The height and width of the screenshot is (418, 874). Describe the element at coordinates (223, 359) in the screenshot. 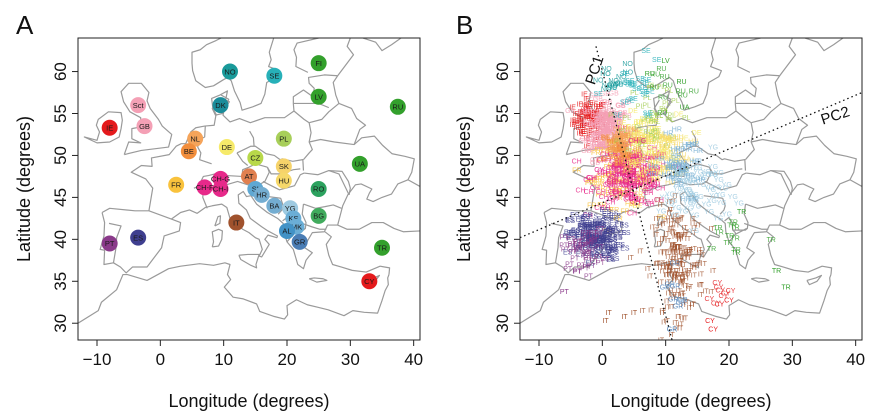

I see `x-tick-label: 10` at that location.